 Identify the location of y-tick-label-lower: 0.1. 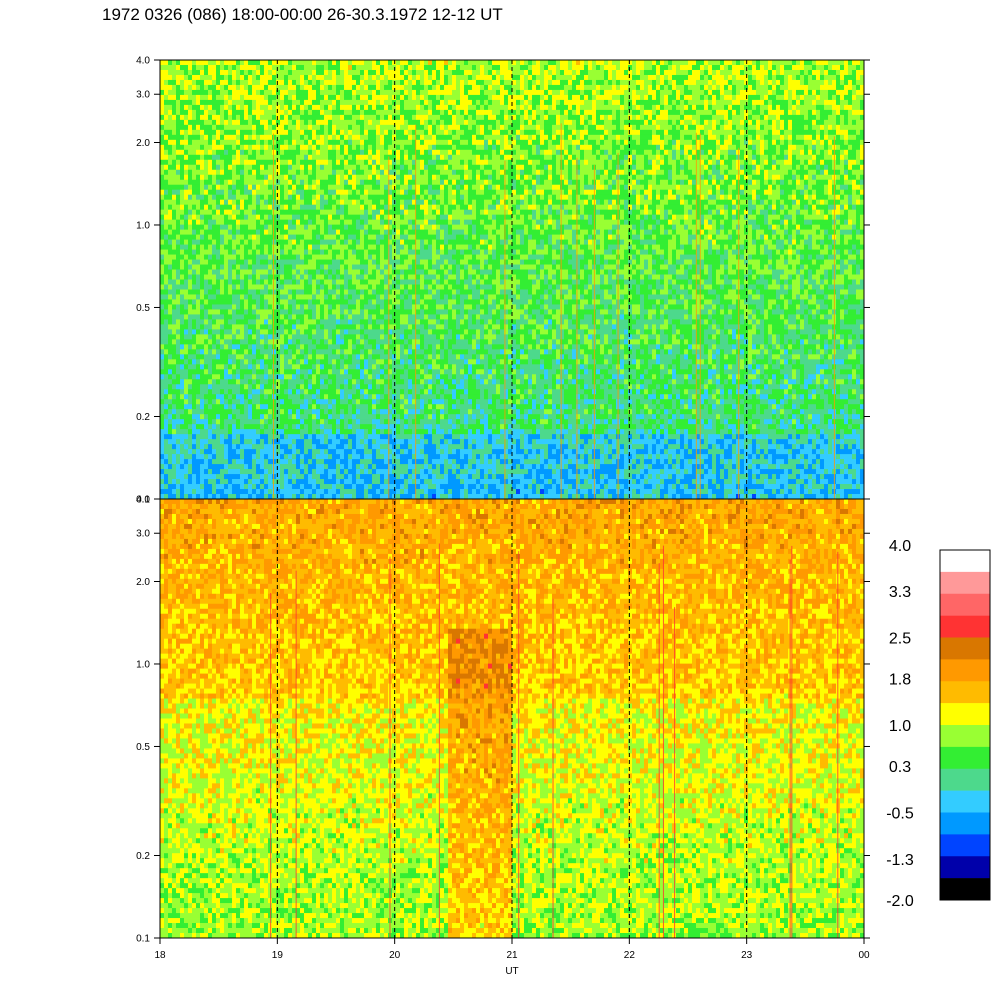
(143, 939).